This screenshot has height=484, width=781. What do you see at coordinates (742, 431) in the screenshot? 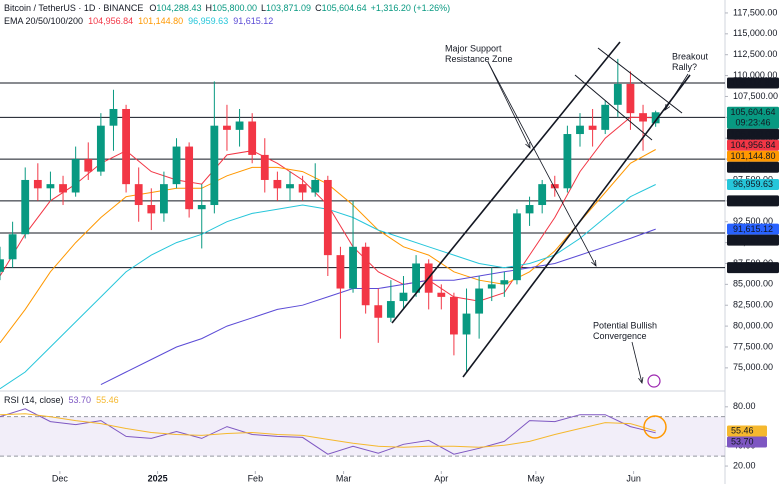
I see `rsi-end-label: 55.46` at bounding box center [742, 431].